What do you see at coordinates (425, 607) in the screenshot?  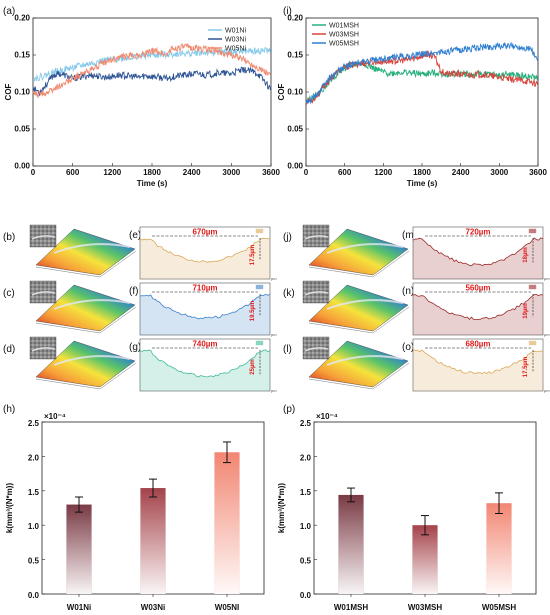 I see `x-tick-label: W03MSH` at bounding box center [425, 607].